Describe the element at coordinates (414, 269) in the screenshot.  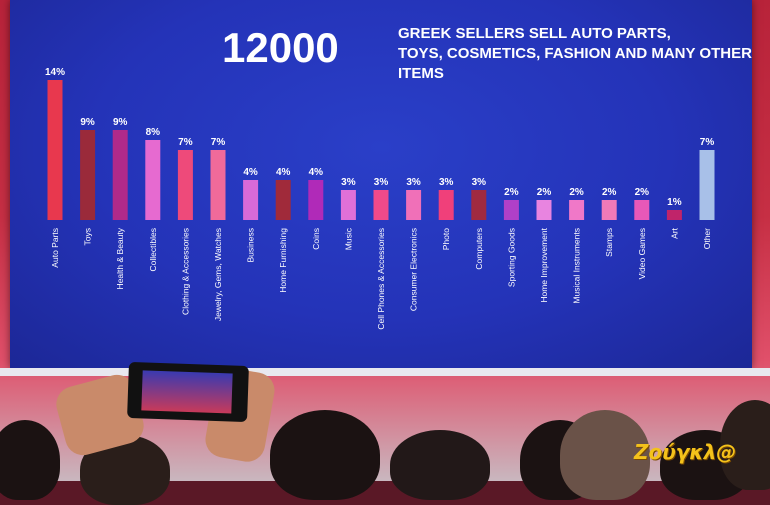
I see `category-label: Consumer Electronics` at that location.